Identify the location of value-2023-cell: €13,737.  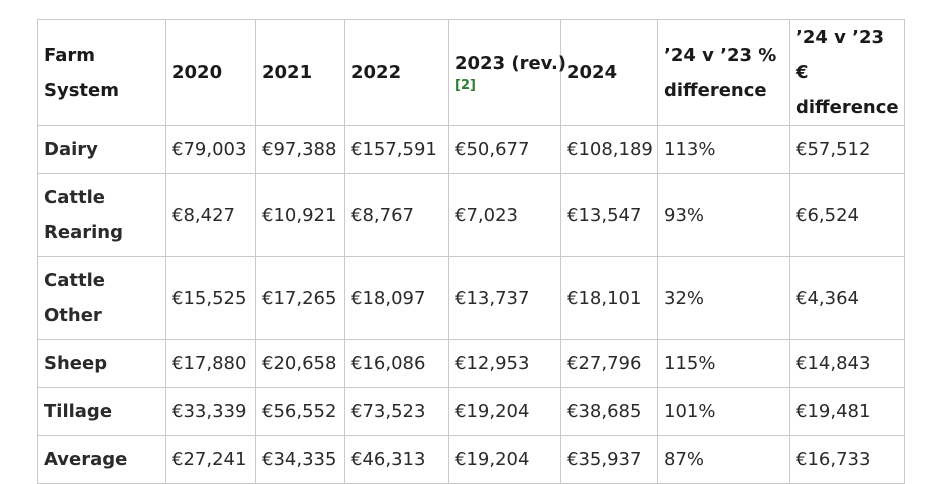
(504, 298).